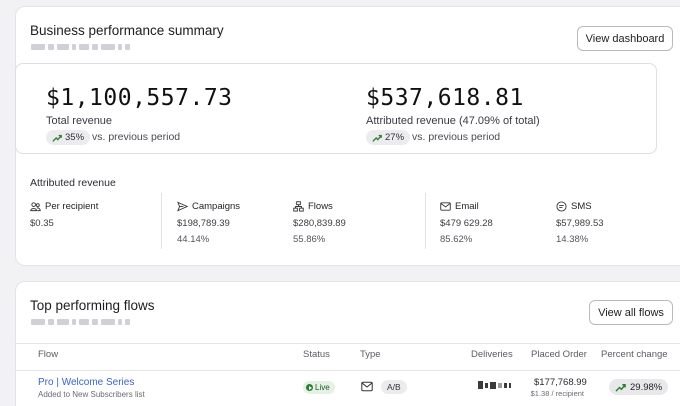  I want to click on column-header-percent-change: Percent change, so click(634, 354).